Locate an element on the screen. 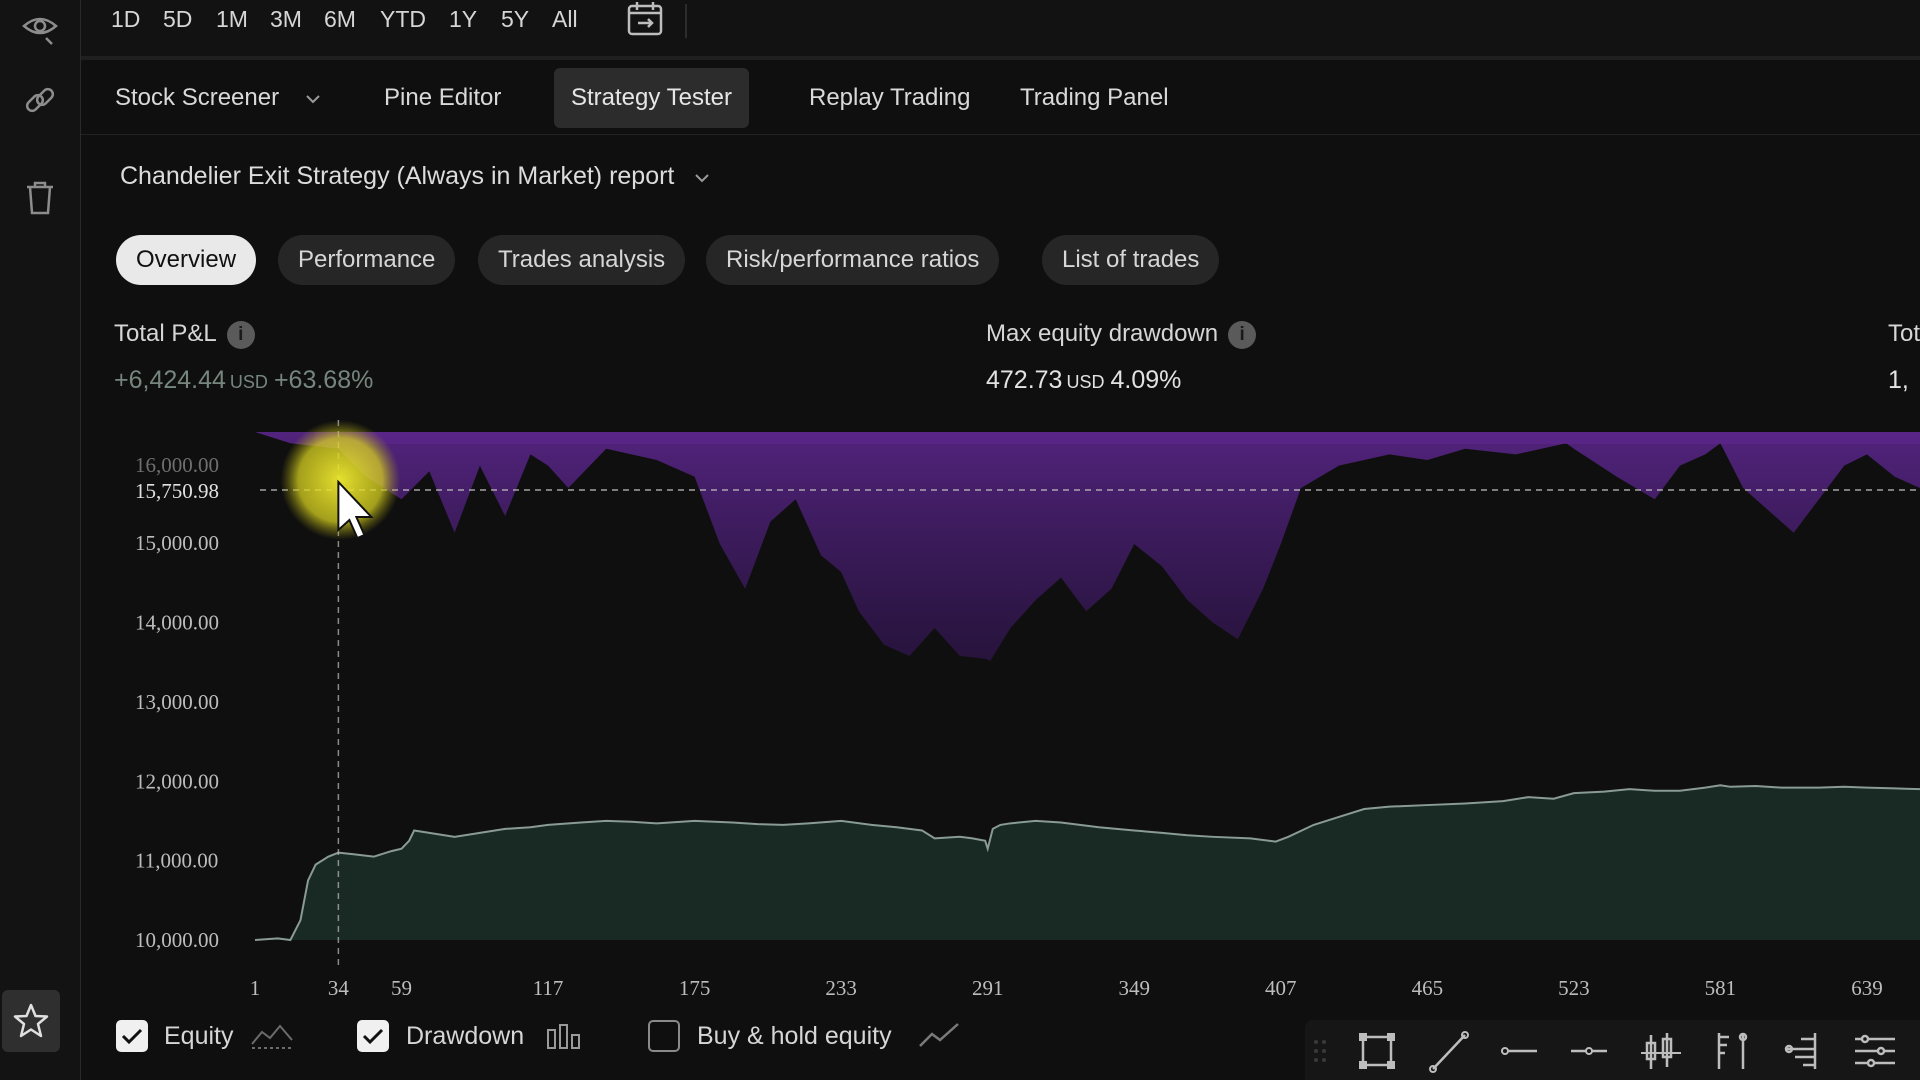 This screenshot has height=1080, width=1920. drawdown-unit: USD is located at coordinates (1085, 382).